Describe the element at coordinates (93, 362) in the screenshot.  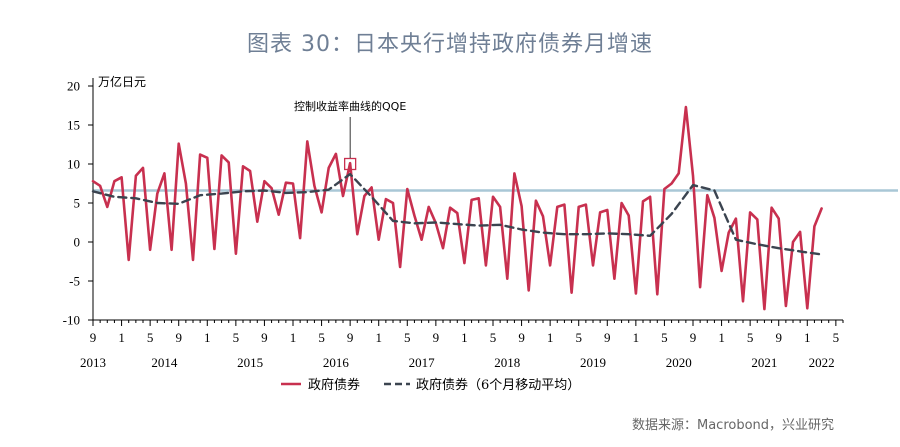
I see `x-year-label: 2013` at that location.